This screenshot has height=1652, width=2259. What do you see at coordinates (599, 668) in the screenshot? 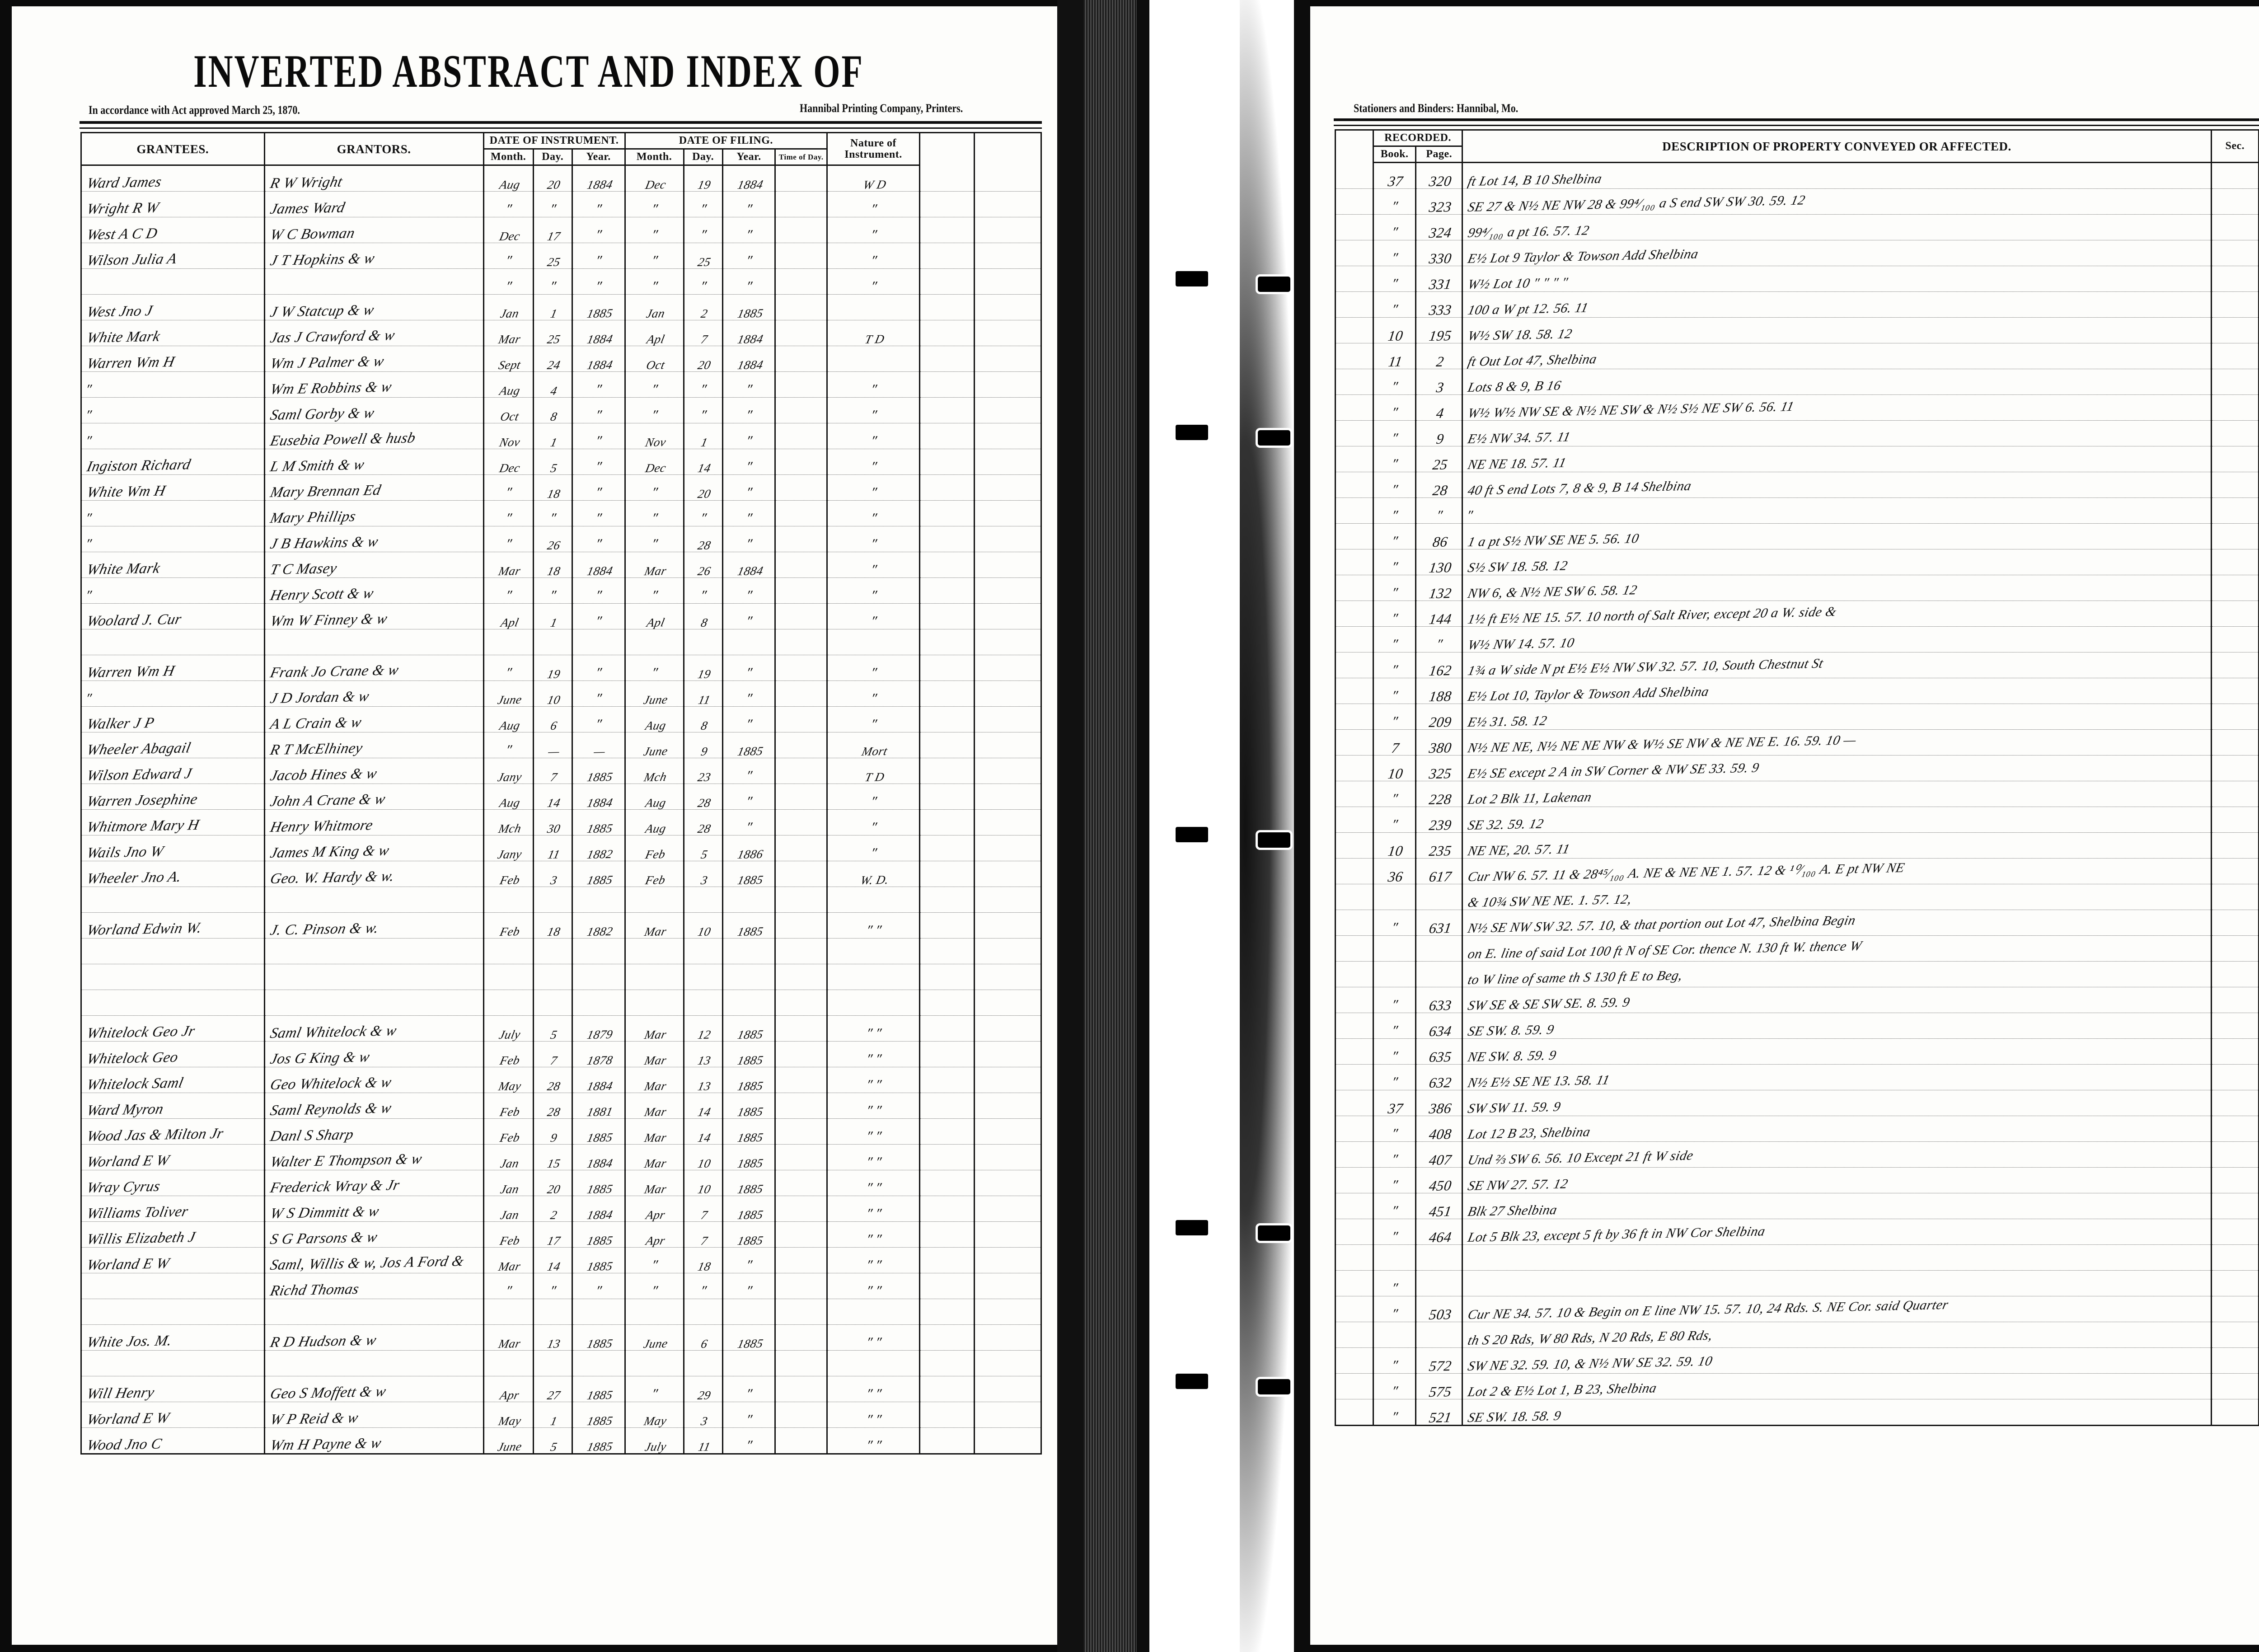
I see `instrument-year-cell: "` at bounding box center [599, 668].